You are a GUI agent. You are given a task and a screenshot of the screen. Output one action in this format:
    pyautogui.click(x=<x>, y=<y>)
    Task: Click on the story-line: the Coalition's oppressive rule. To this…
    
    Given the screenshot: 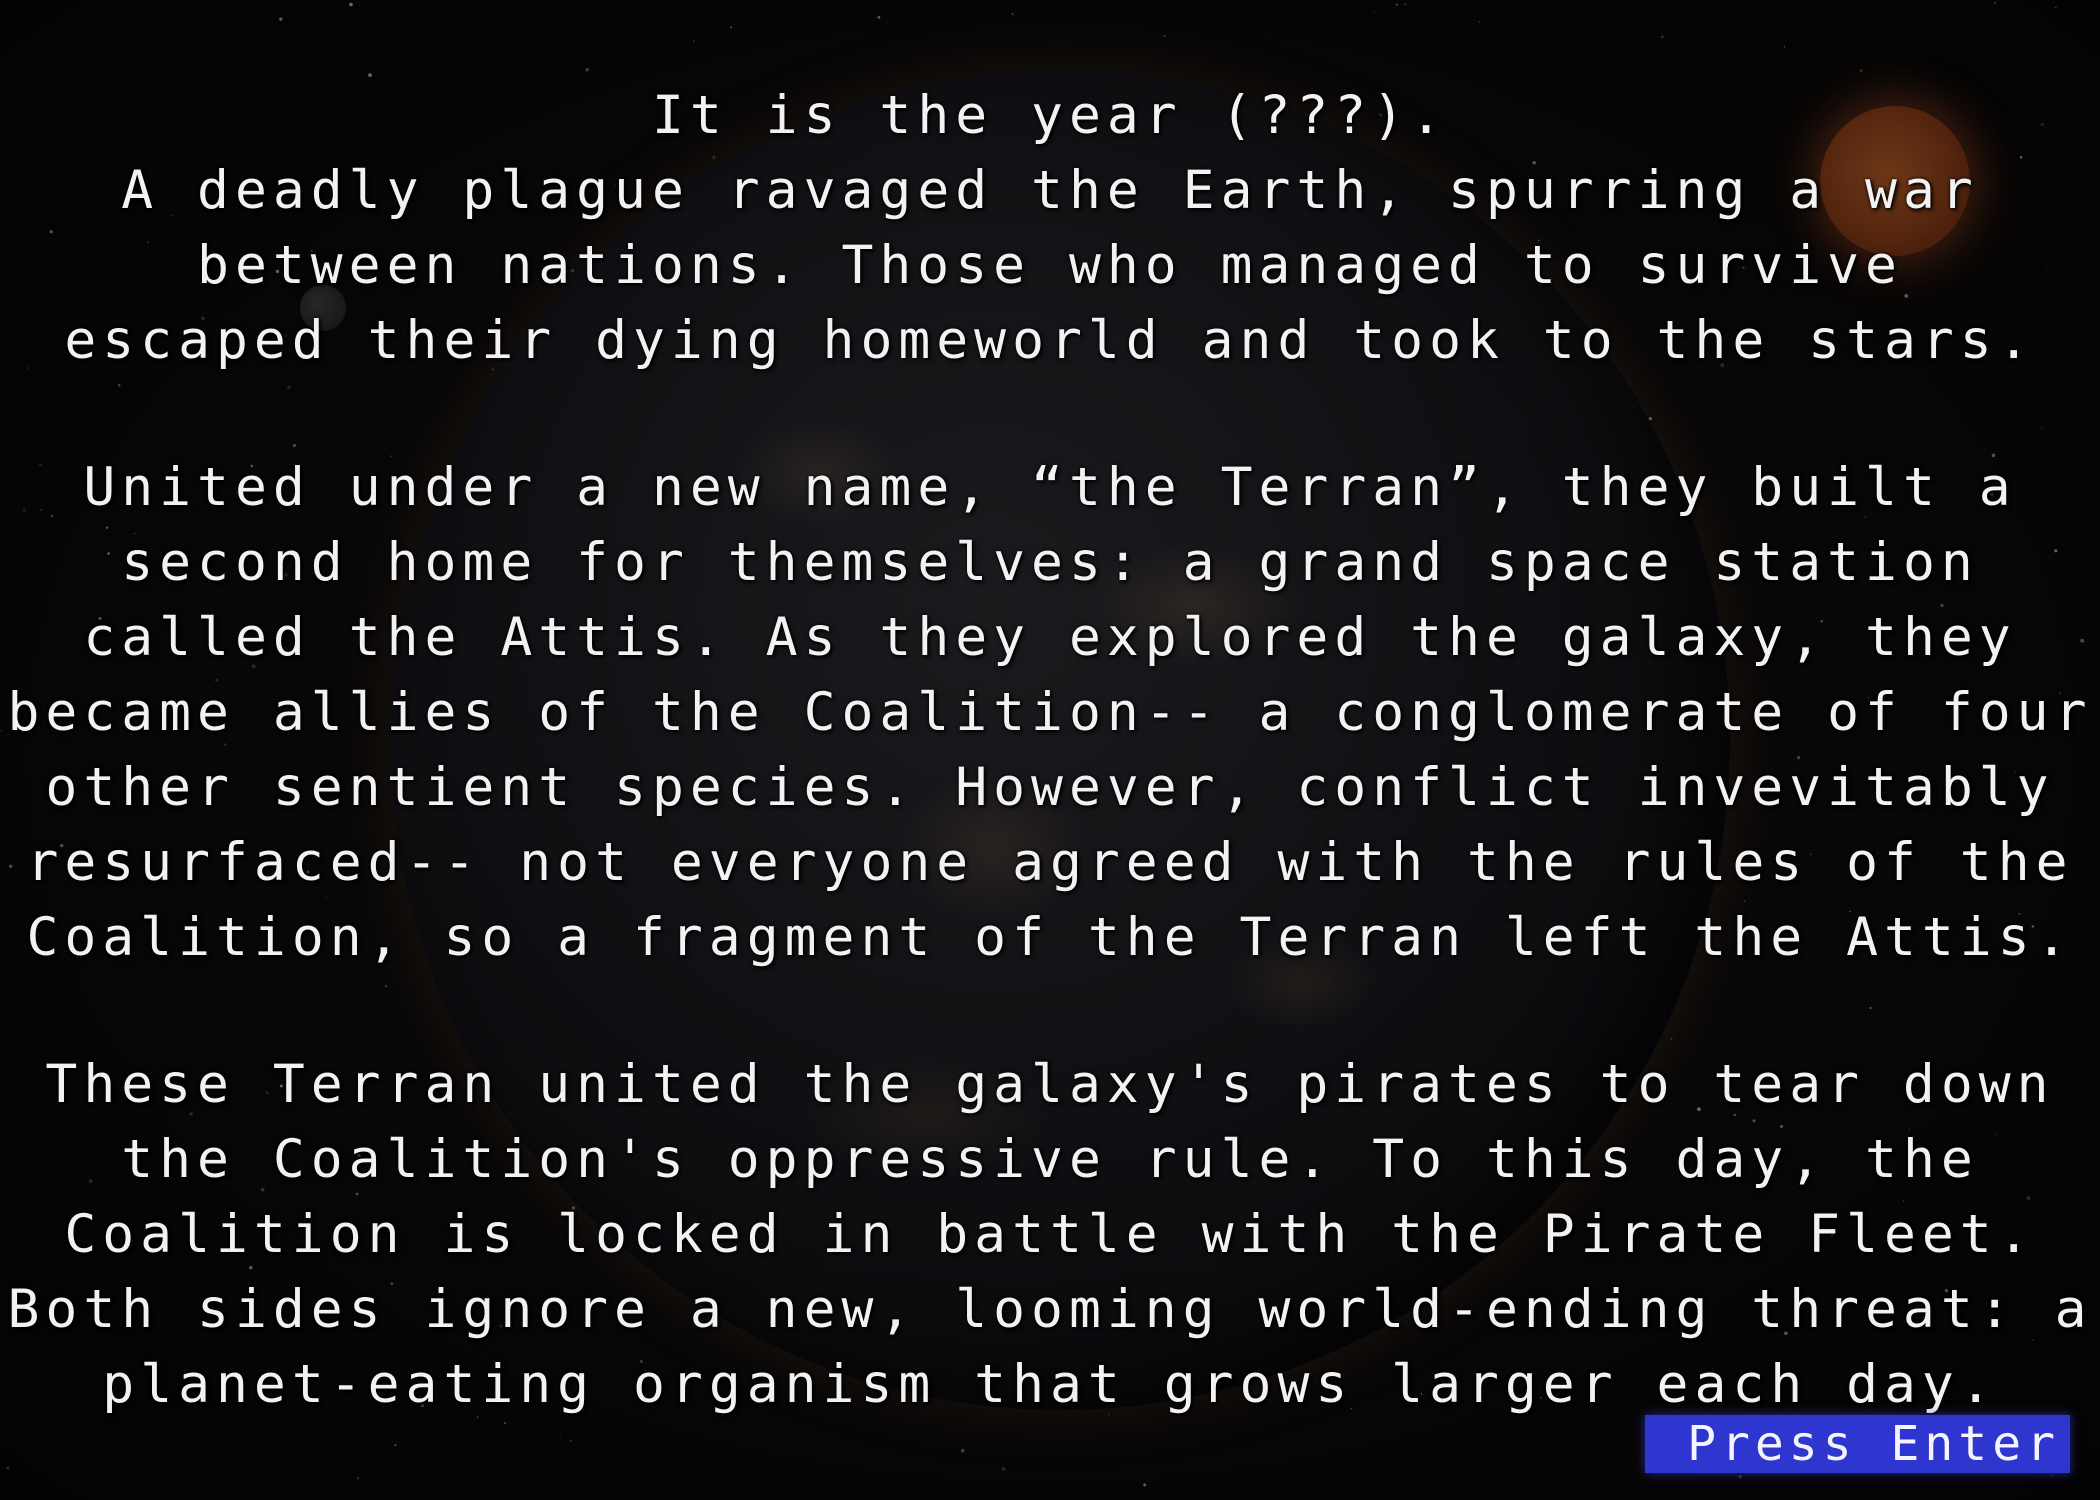 What is the action you would take?
    pyautogui.click(x=1050, y=1159)
    